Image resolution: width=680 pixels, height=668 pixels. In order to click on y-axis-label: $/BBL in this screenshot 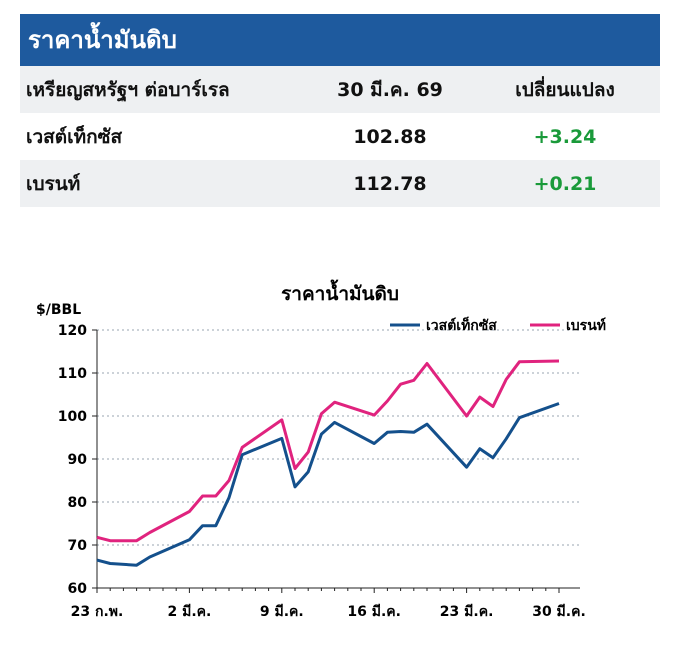, I will do `click(58, 310)`.